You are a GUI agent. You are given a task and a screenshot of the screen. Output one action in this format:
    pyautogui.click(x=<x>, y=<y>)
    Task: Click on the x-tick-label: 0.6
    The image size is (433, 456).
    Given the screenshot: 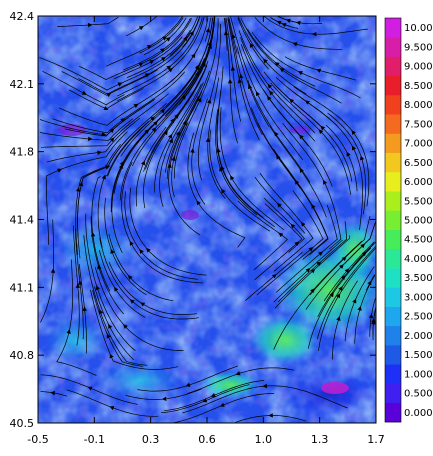 What is the action you would take?
    pyautogui.click(x=207, y=439)
    